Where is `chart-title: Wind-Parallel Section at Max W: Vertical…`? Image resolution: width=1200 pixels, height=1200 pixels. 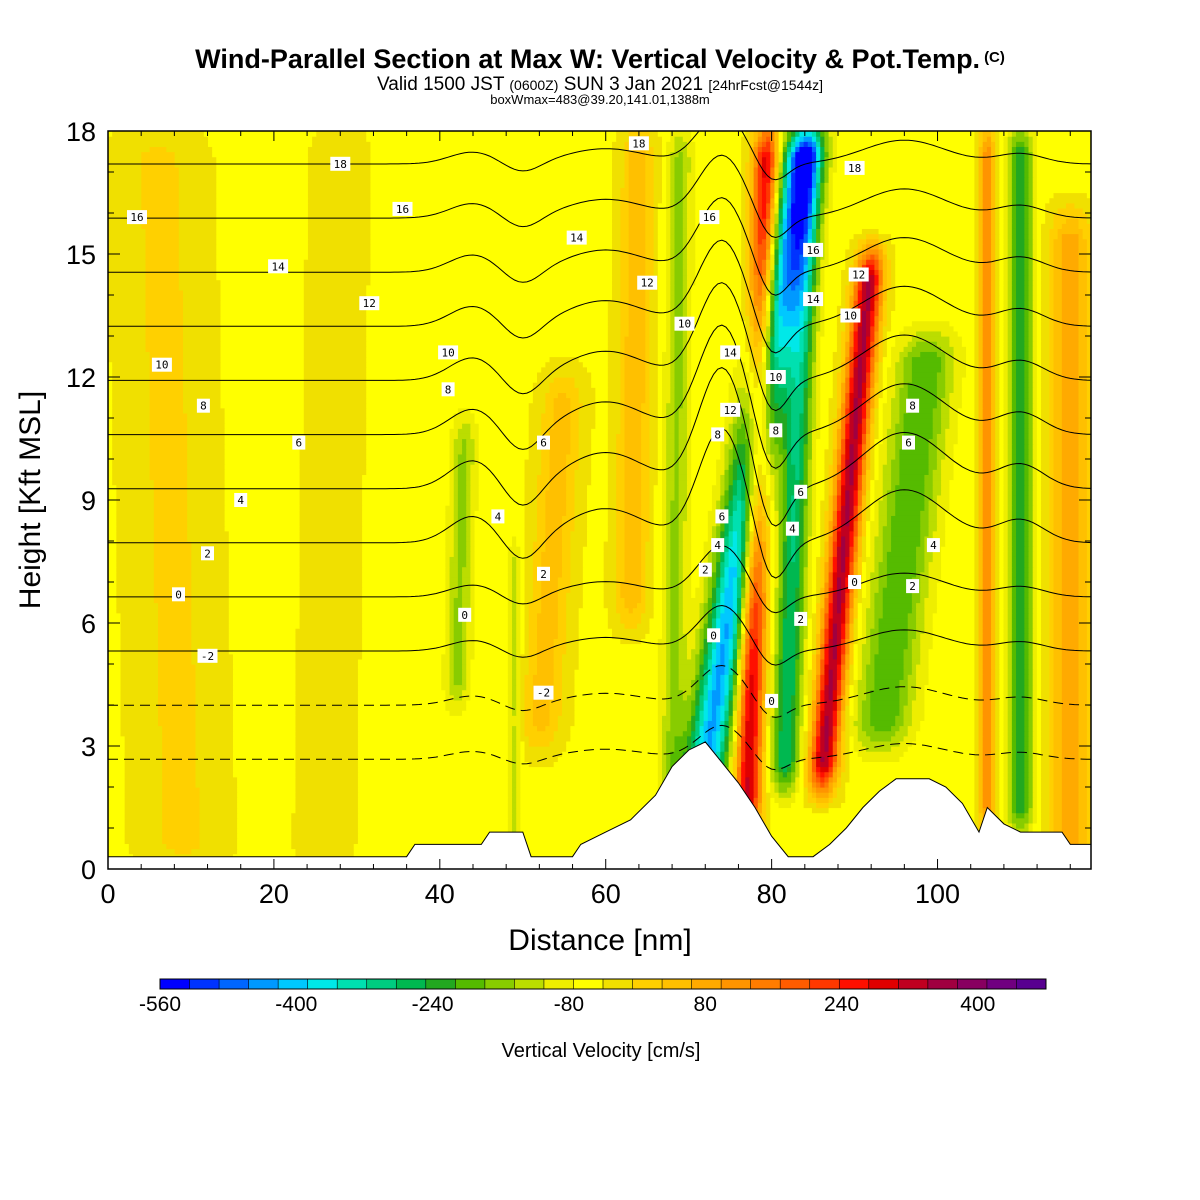 chart-title: Wind-Parallel Section at Max W: Vertical… is located at coordinates (600, 59).